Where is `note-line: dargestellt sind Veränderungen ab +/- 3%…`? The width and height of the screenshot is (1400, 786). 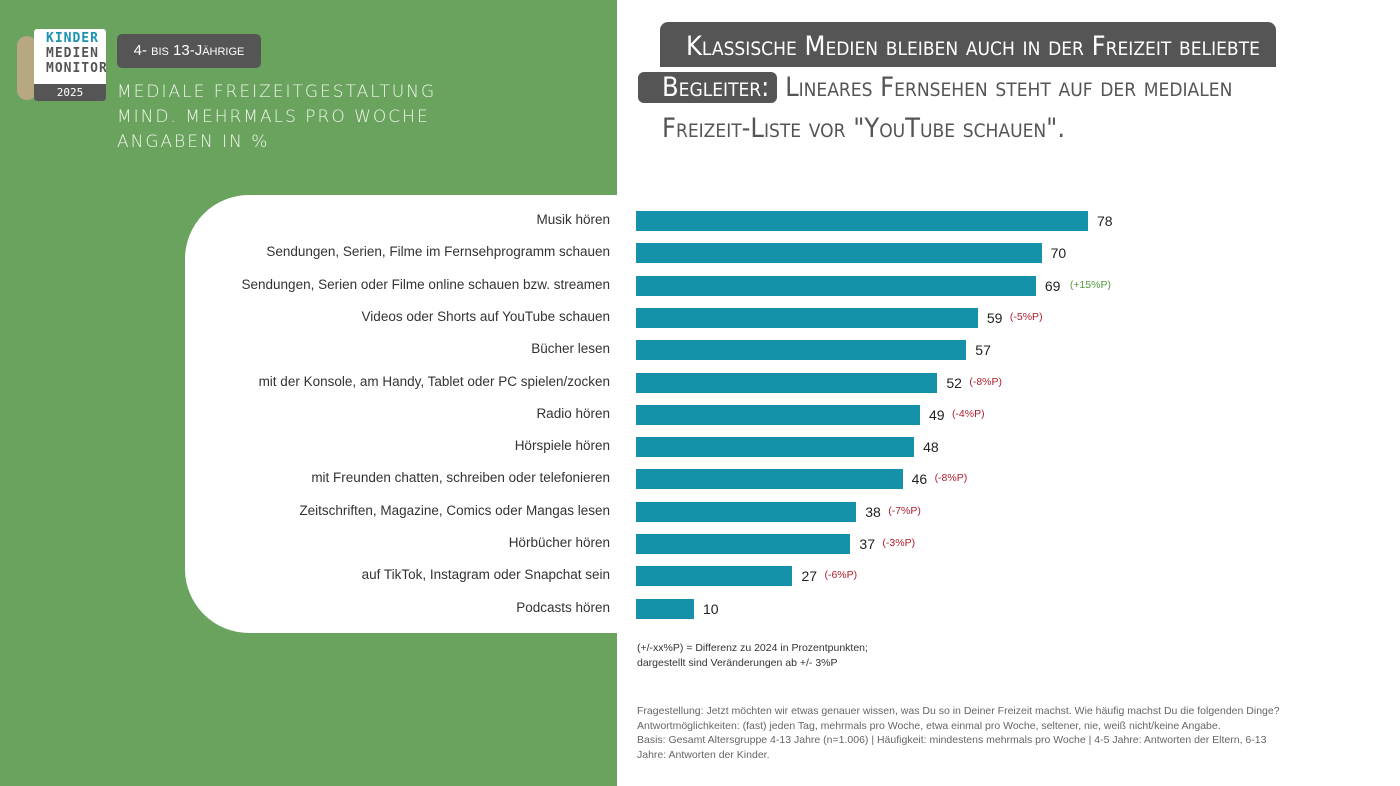
note-line: dargestellt sind Veränderungen ab +/- 3%… is located at coordinates (737, 663).